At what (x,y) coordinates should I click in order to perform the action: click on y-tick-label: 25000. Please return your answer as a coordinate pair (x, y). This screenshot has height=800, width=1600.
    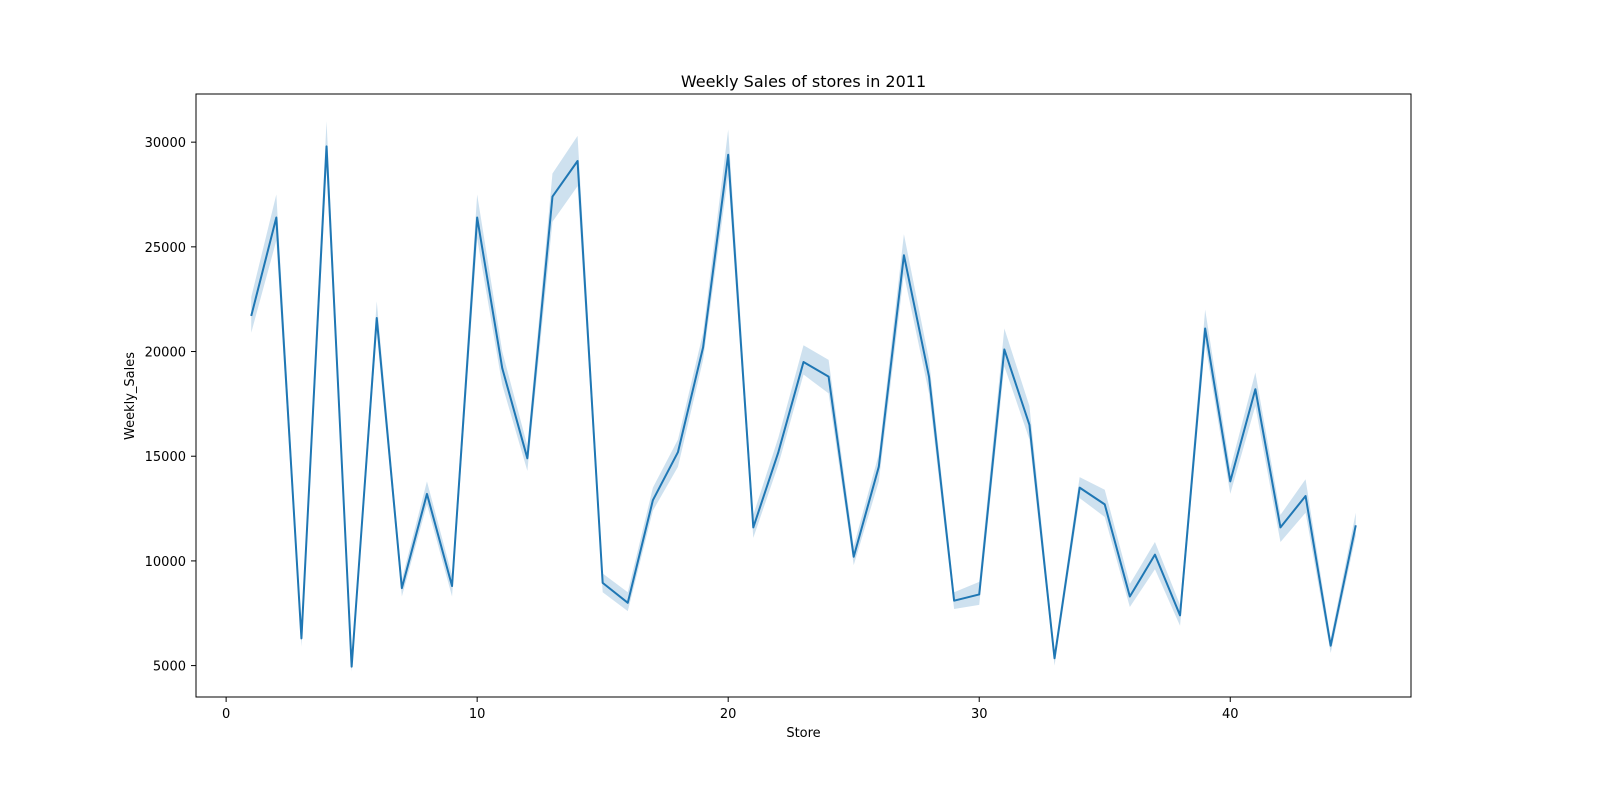
    Looking at the image, I should click on (165, 248).